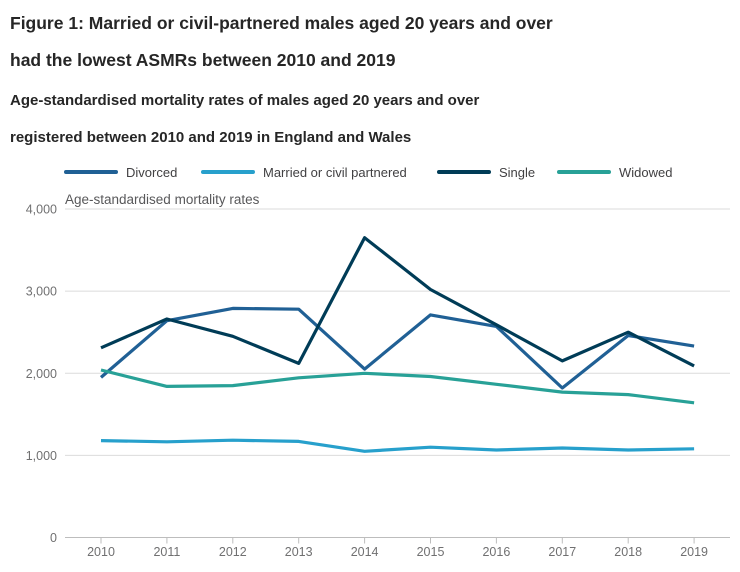 The image size is (740, 572). I want to click on y-tick-label-0: 0, so click(53, 538).